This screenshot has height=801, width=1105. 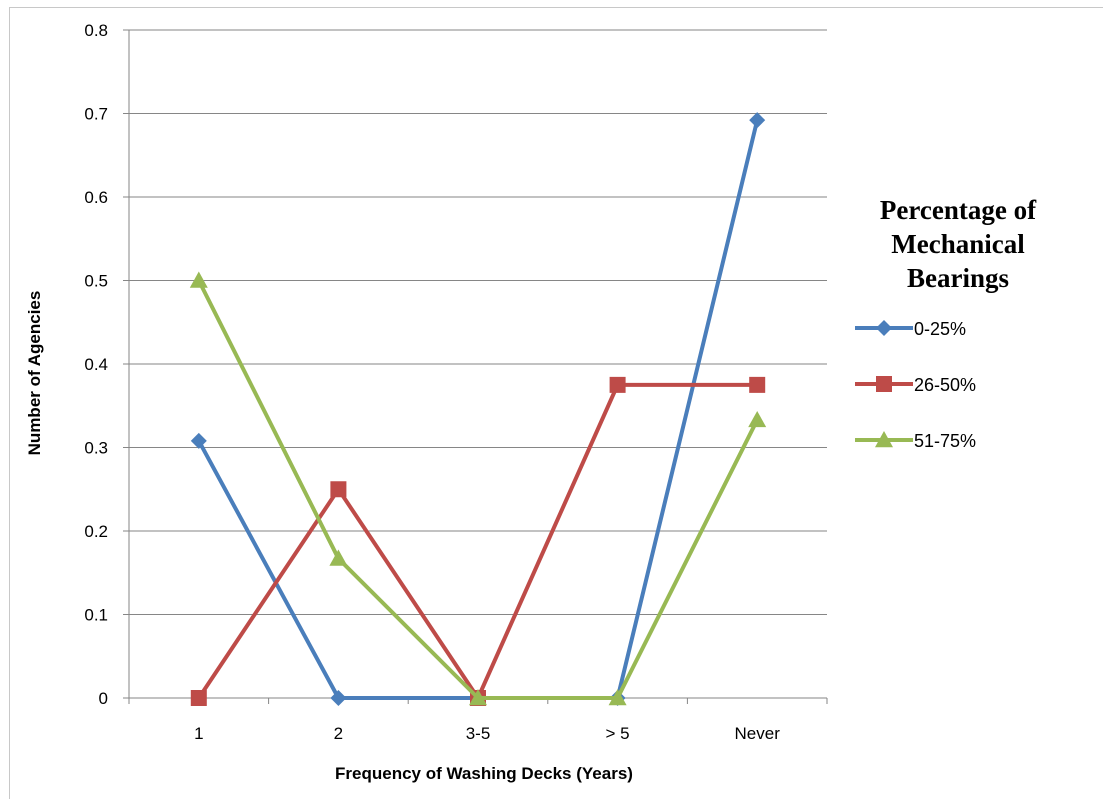 What do you see at coordinates (958, 244) in the screenshot?
I see `legend-title-line-2: Mechanical` at bounding box center [958, 244].